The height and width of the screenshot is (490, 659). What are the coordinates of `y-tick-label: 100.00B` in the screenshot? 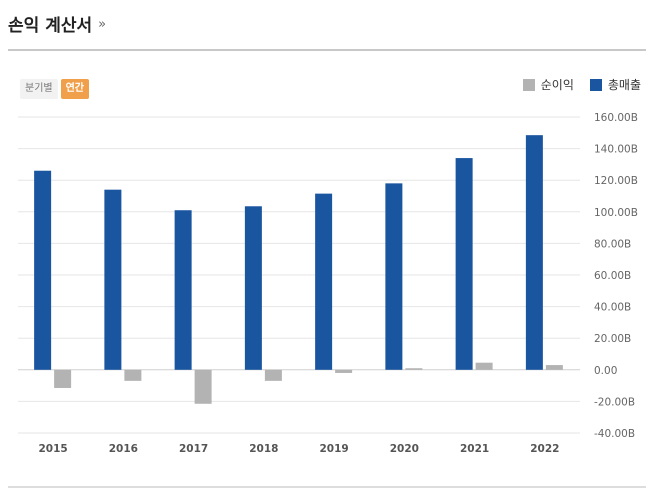 It's located at (616, 213).